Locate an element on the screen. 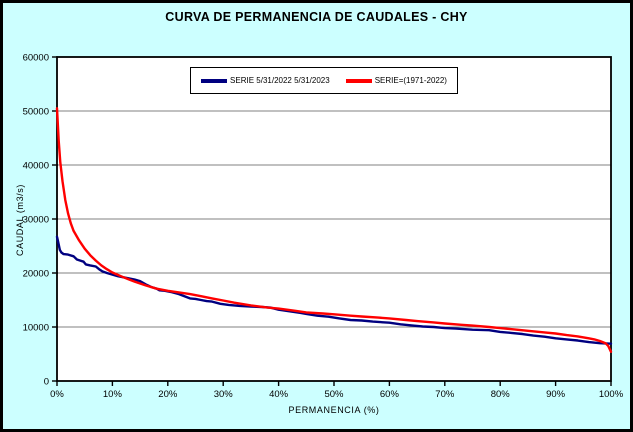 This screenshot has height=432, width=633. legend-item-serie-1971-2022: SERIE=(1971-2022) is located at coordinates (396, 80).